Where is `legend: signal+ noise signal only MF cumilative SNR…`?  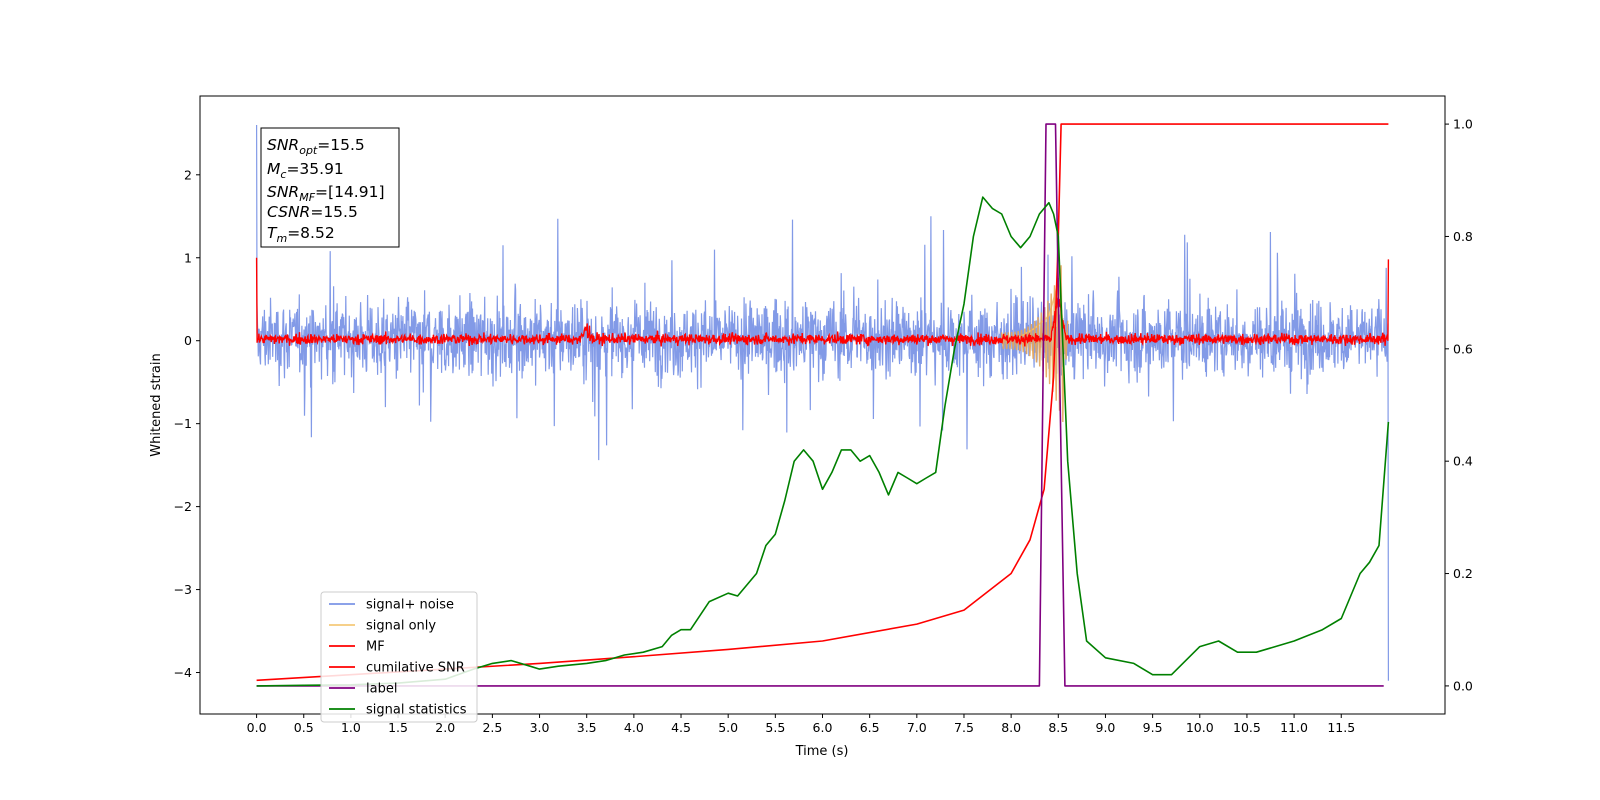 legend: signal+ noise signal only MF cumilative SNR… is located at coordinates (399, 657).